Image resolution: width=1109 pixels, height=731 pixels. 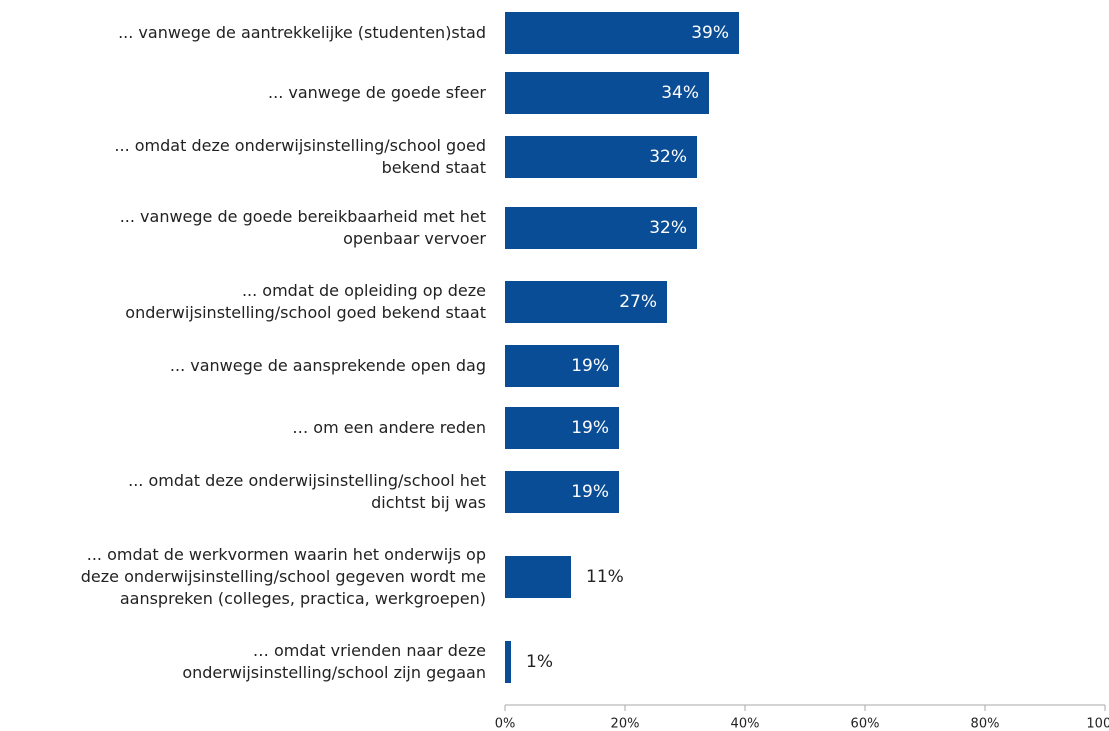 I want to click on value-label: 1%, so click(x=539, y=662).